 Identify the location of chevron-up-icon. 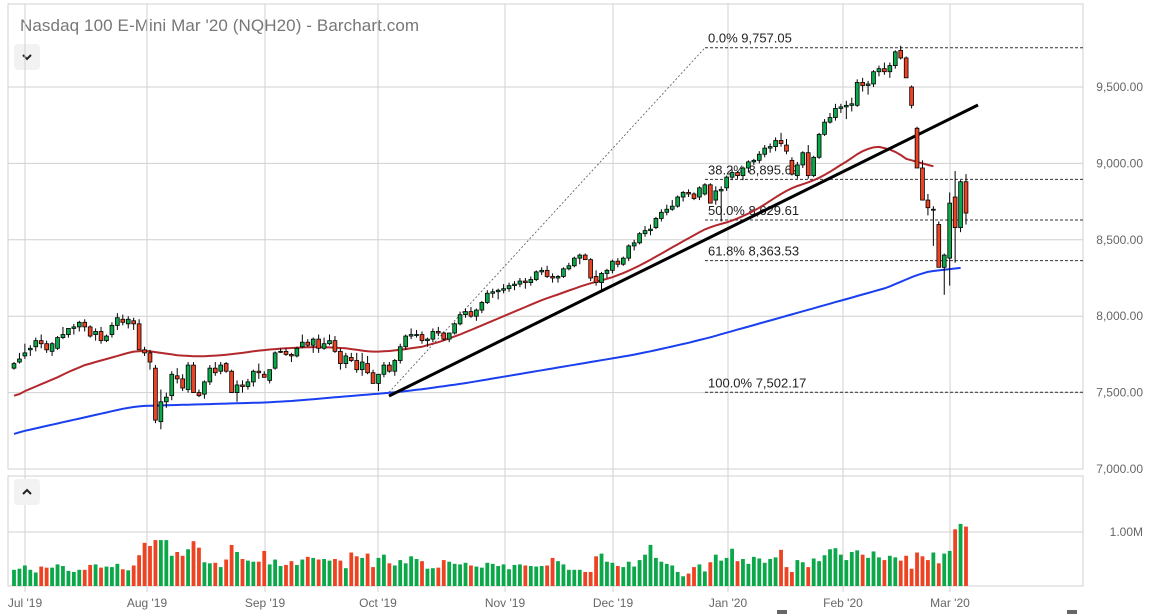
(27, 491).